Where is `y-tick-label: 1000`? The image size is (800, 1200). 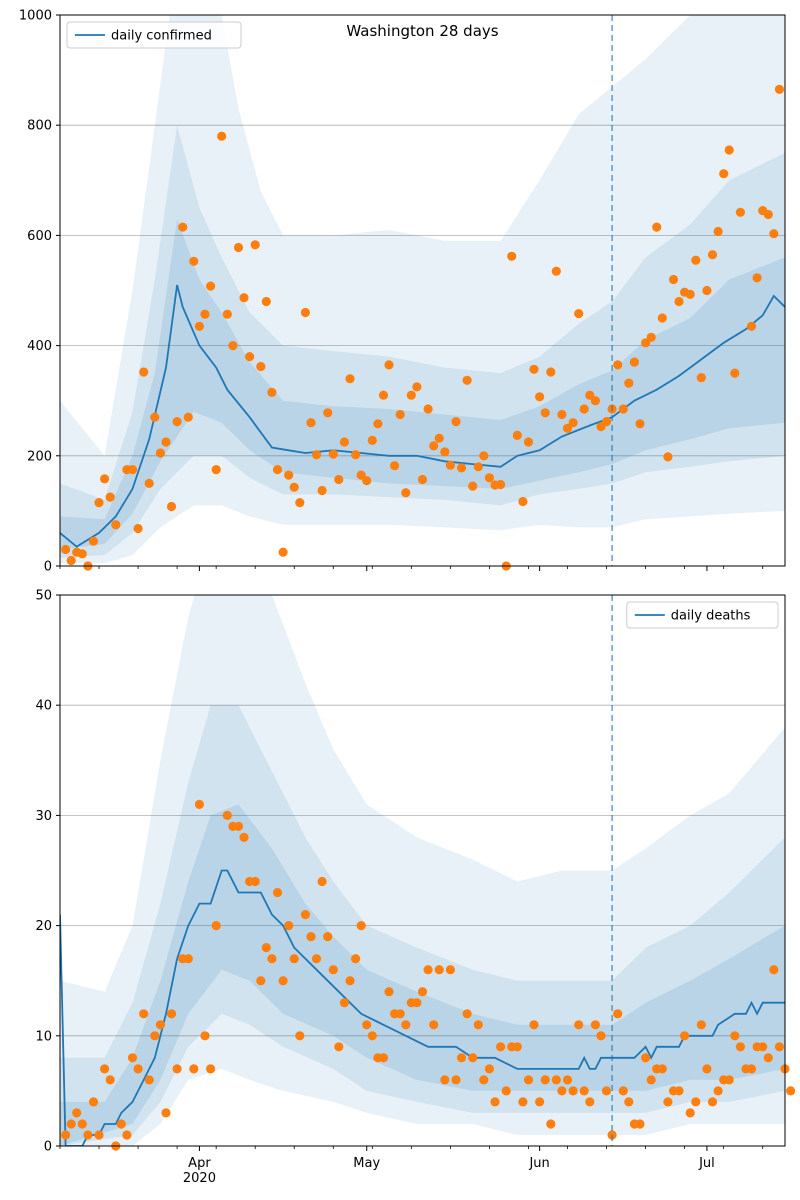 y-tick-label: 1000 is located at coordinates (35, 16).